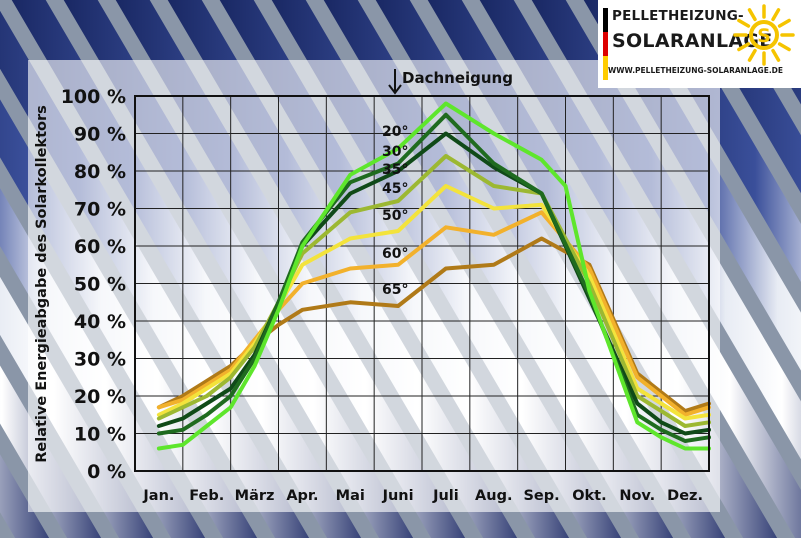 The width and height of the screenshot is (801, 538). I want to click on x-tick-label: Sep., so click(541, 496).